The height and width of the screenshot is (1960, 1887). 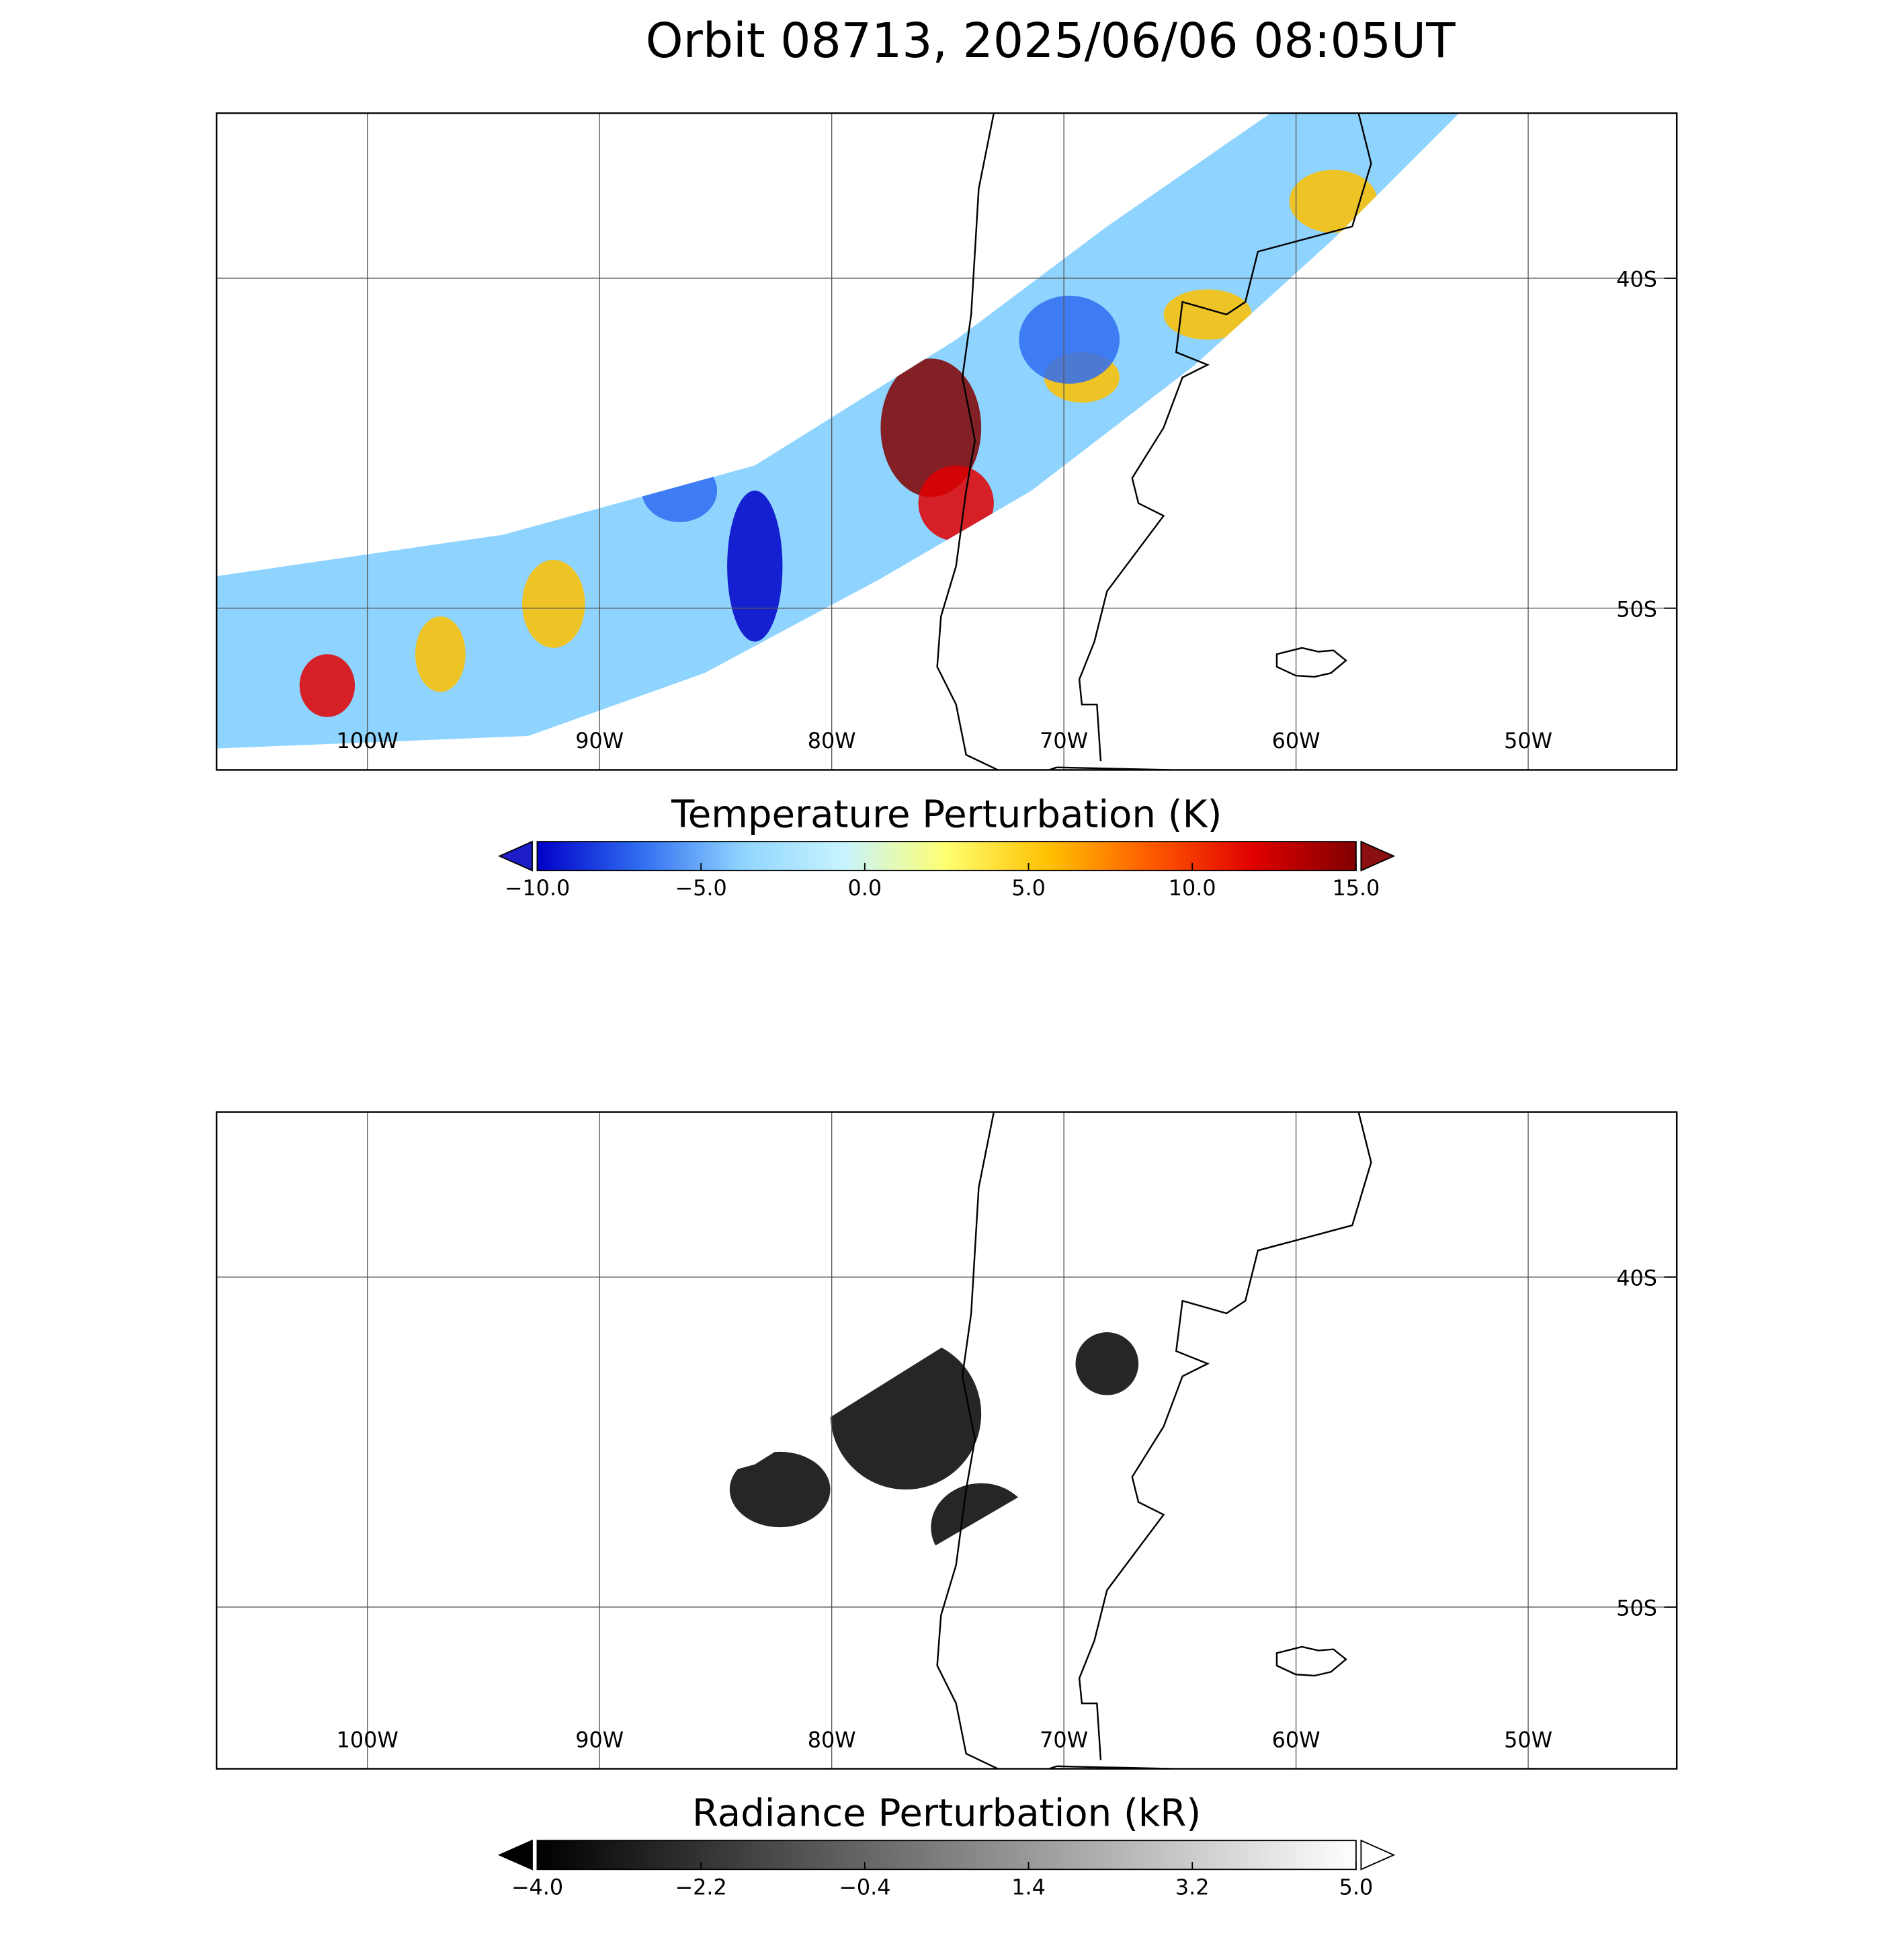 What do you see at coordinates (1356, 888) in the screenshot?
I see `colorbar-tick-label: 15.0` at bounding box center [1356, 888].